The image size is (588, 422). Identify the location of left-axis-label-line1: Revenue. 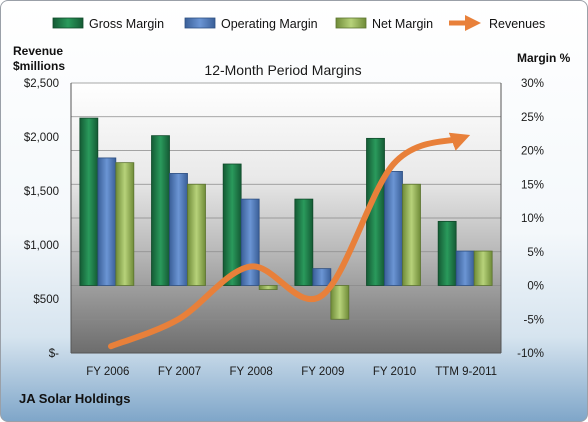
(38, 51).